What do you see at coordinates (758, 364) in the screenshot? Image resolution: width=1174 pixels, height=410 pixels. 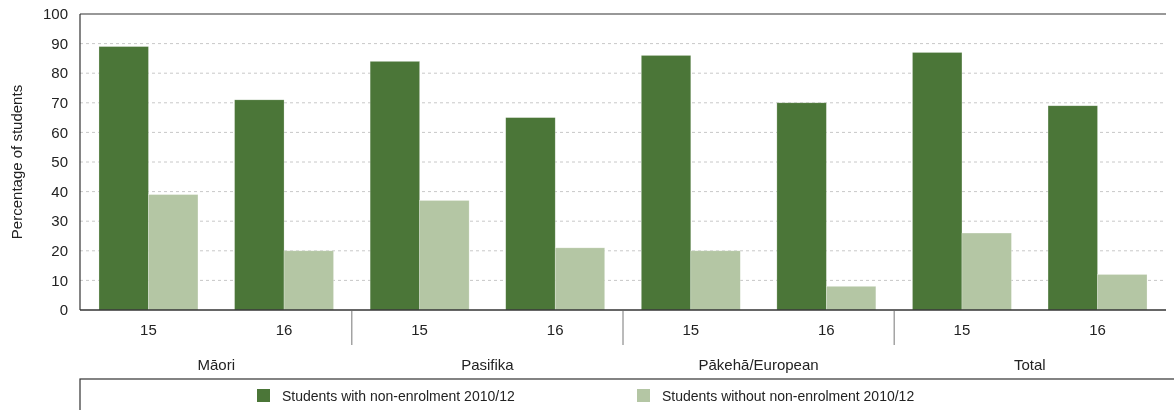 I see `text: Pākehā/European` at bounding box center [758, 364].